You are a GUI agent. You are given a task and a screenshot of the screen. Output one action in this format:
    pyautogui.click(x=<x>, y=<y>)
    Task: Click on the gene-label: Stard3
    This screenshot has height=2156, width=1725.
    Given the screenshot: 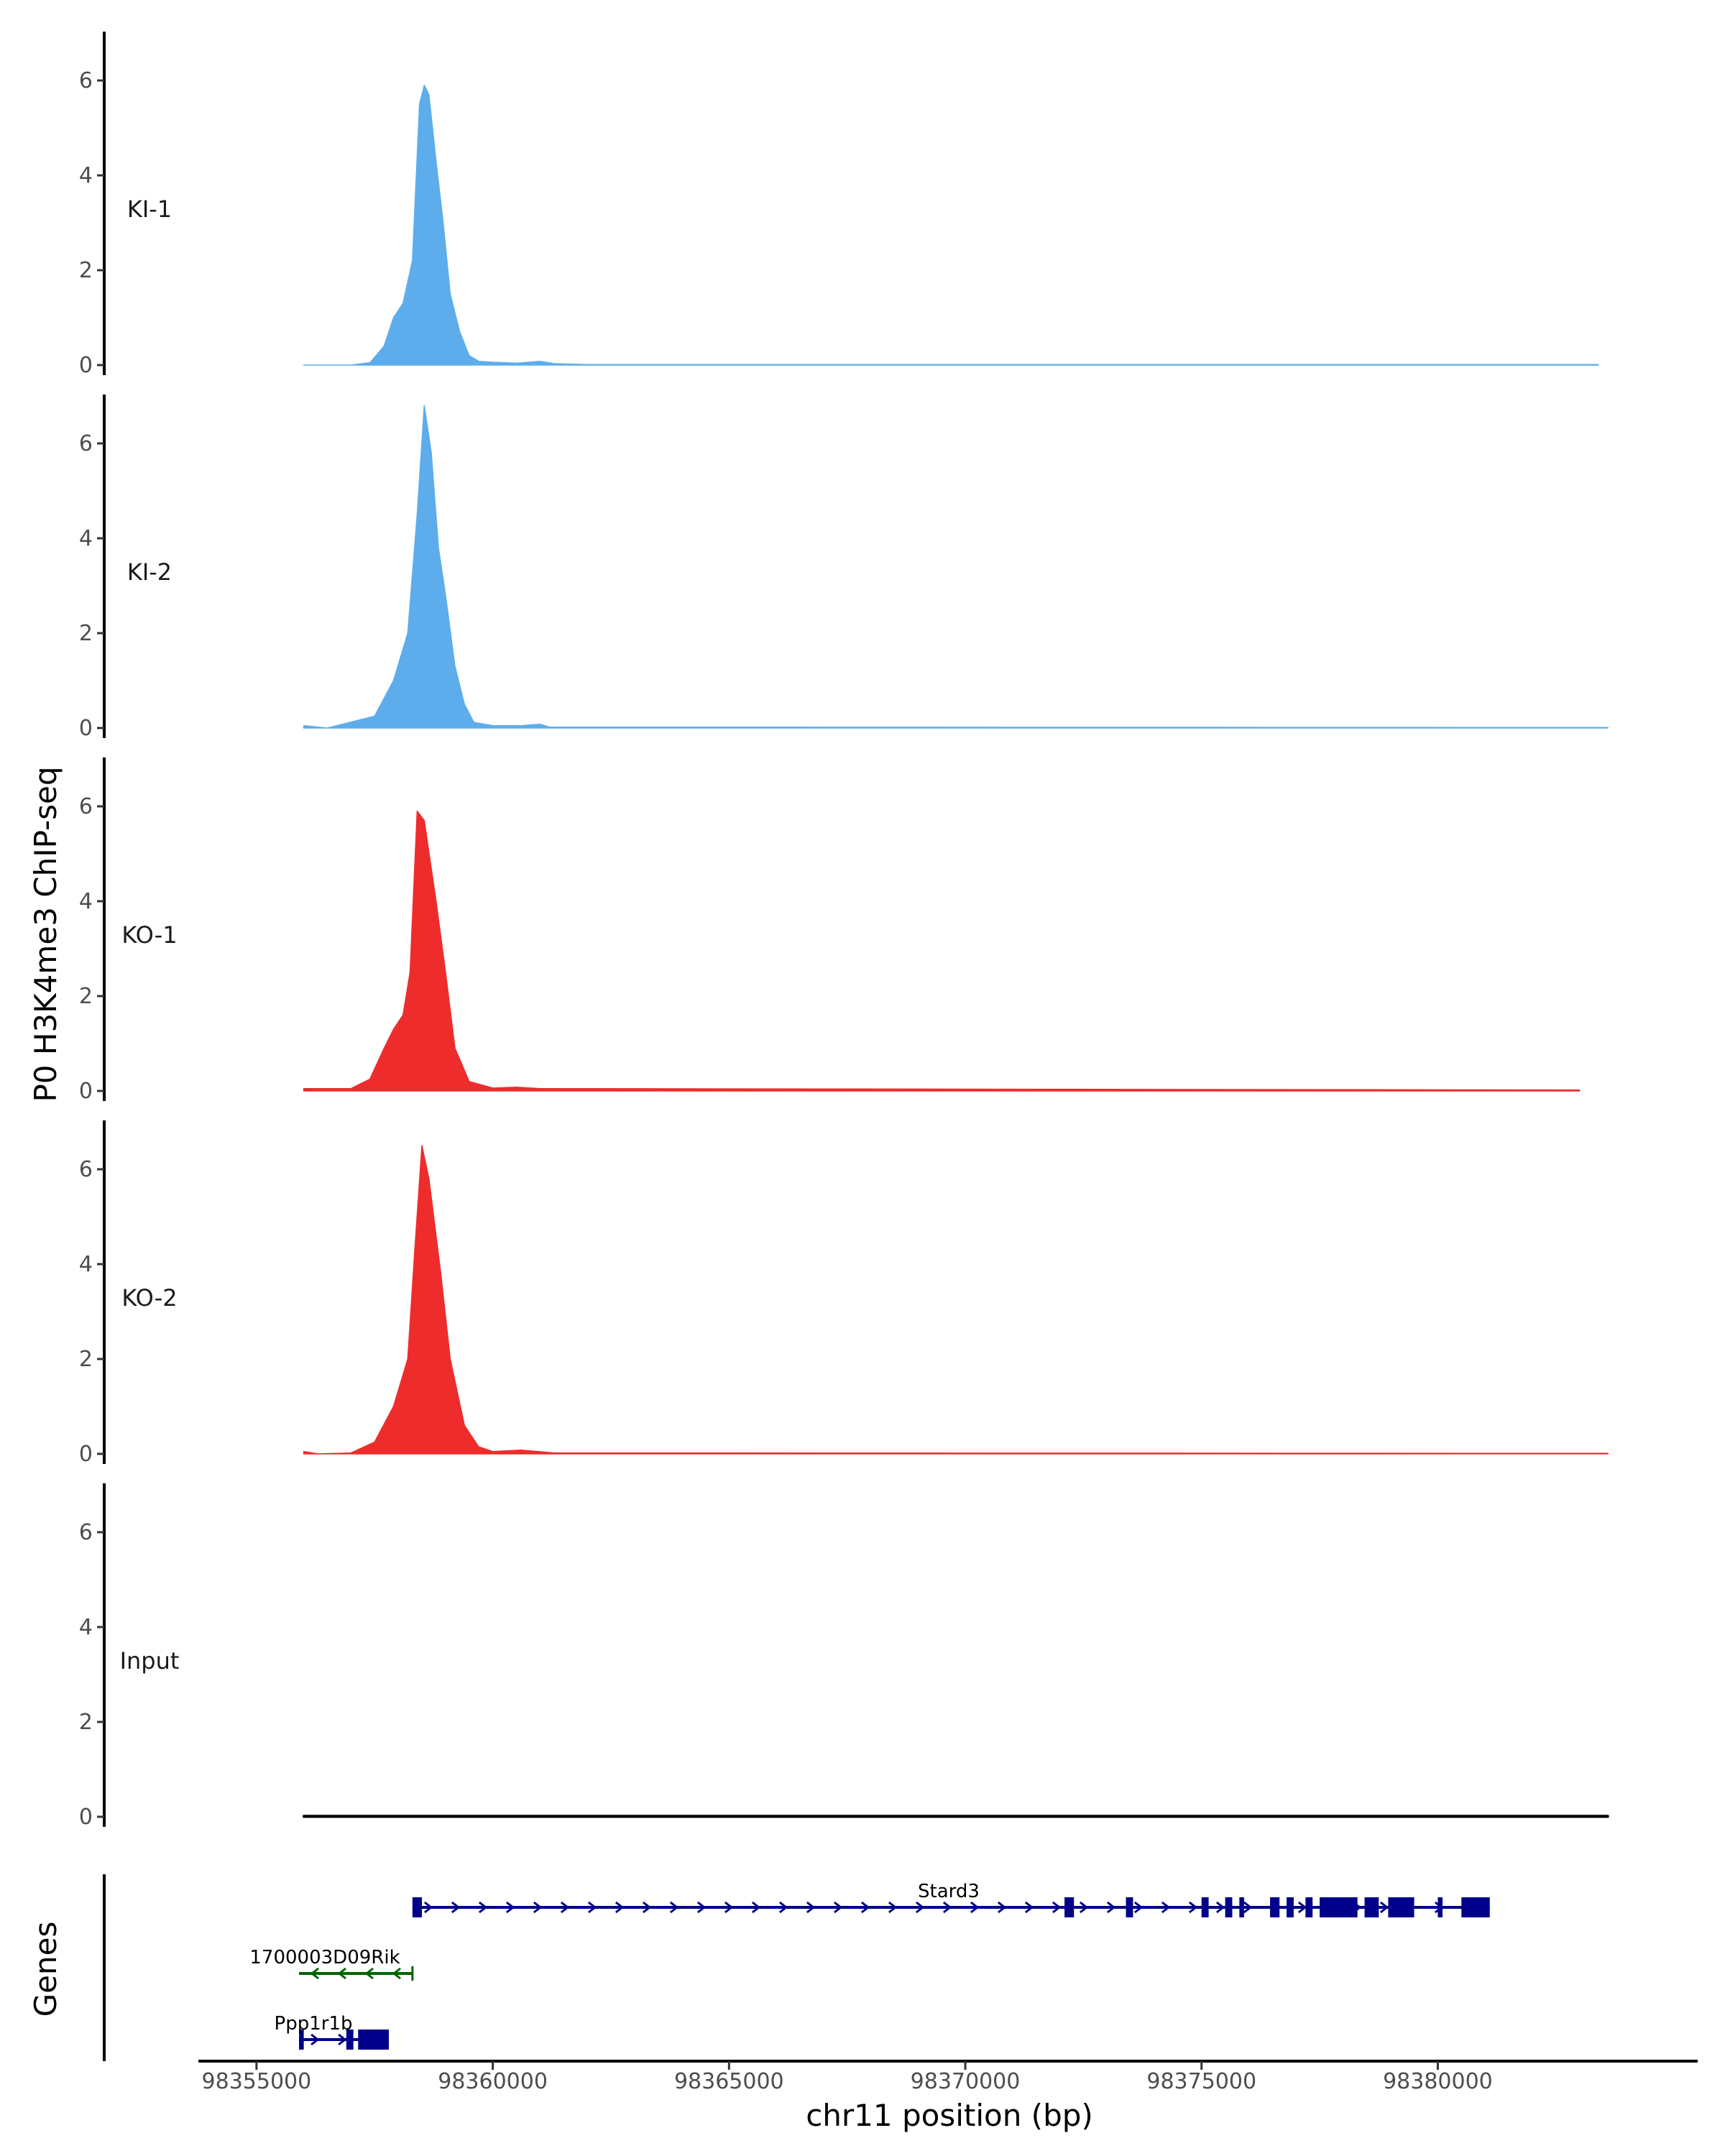 What is the action you would take?
    pyautogui.click(x=949, y=1891)
    